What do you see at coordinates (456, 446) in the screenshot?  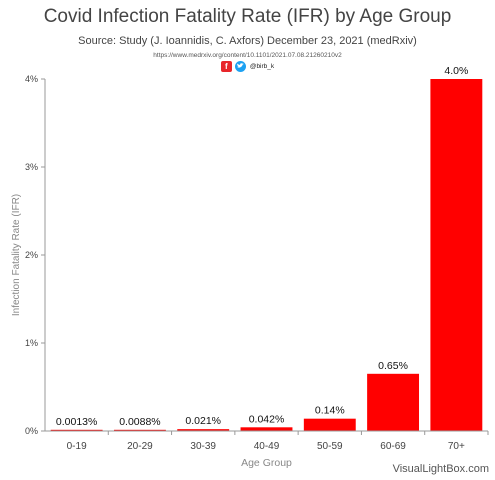 I see `x-tick-label: 70+` at bounding box center [456, 446].